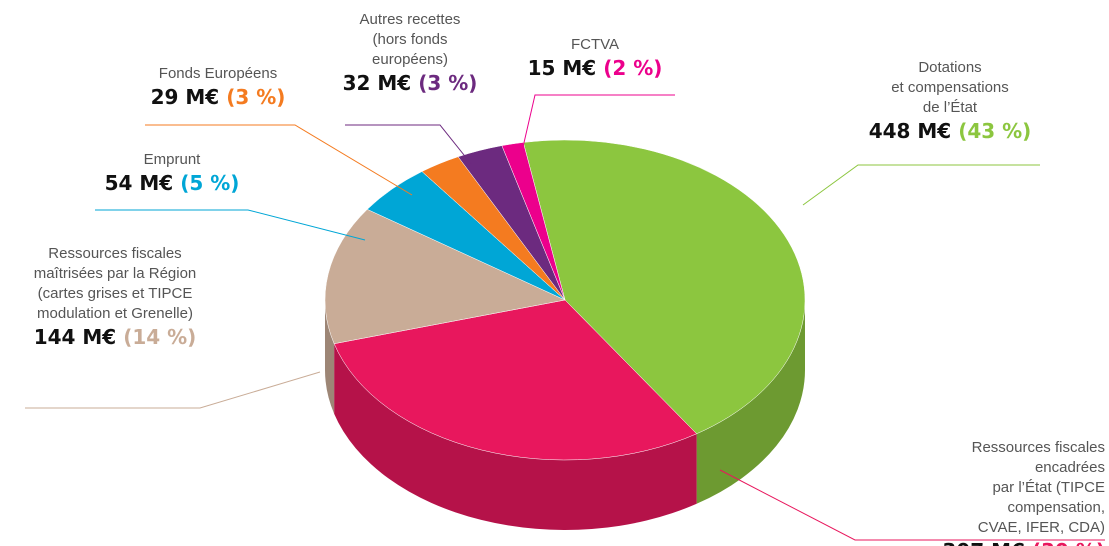 Image resolution: width=1109 pixels, height=546 pixels. What do you see at coordinates (210, 183) in the screenshot?
I see `percent-label: (5 %)` at bounding box center [210, 183].